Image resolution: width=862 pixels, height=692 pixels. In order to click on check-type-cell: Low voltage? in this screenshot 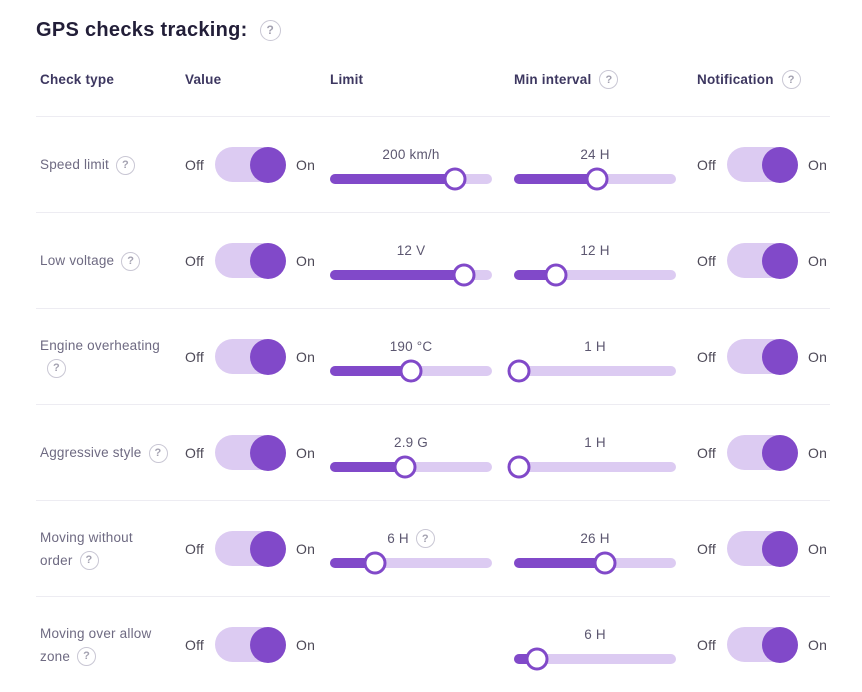, I will do `click(102, 260)`.